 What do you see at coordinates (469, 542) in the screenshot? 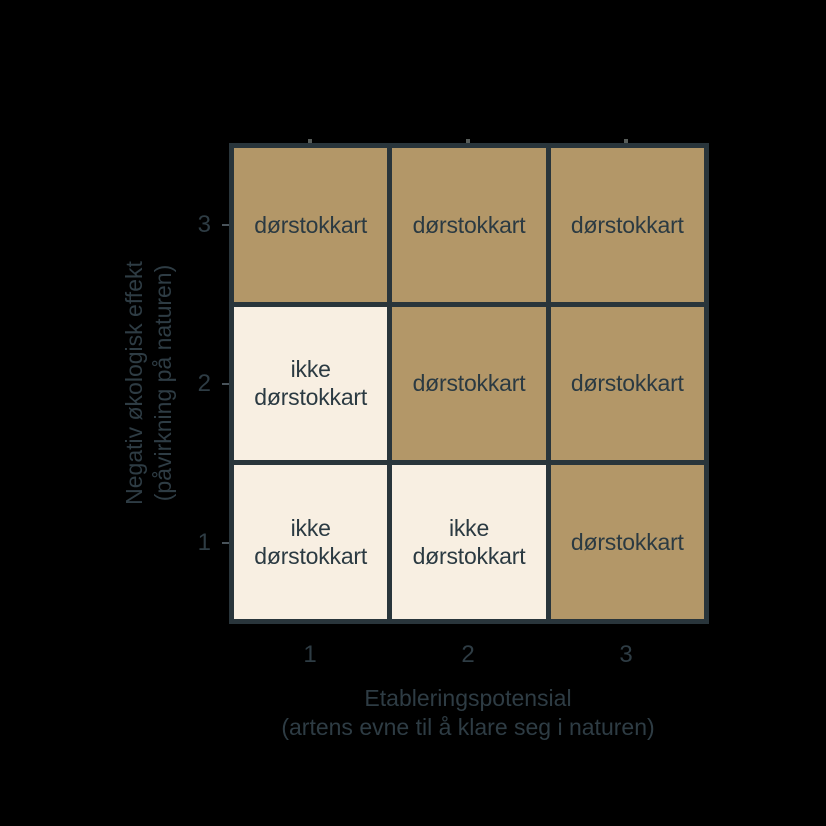
I see `matrix-cell-x2-y1: ikke dørstokkart` at bounding box center [469, 542].